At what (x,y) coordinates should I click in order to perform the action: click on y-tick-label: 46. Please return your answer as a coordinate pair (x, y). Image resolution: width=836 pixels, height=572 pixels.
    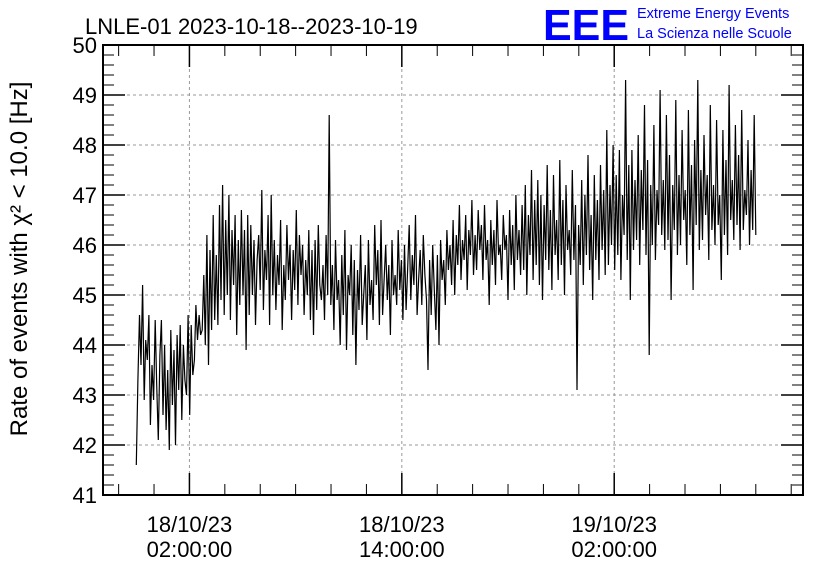
    Looking at the image, I should click on (85, 245).